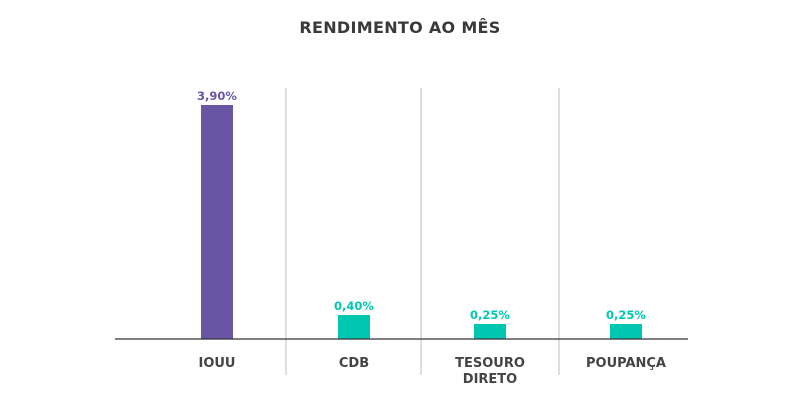  I want to click on category-label-1: IOUU, so click(216, 363).